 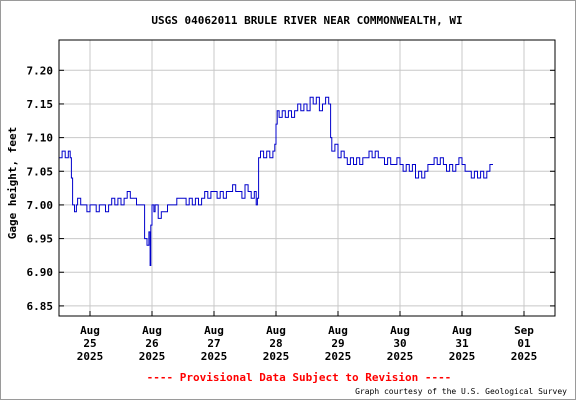 I want to click on y-tick-label: 7.15, so click(x=40, y=104).